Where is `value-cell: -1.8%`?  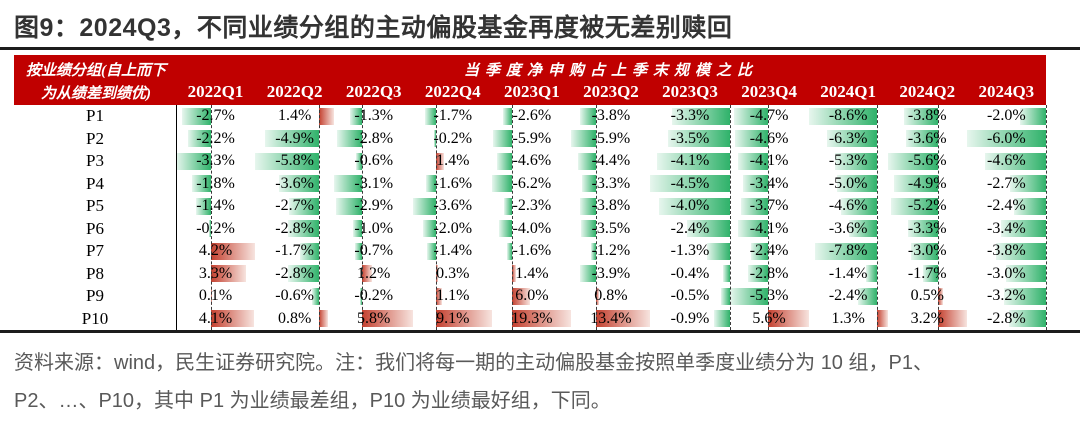 value-cell: -1.8% is located at coordinates (215, 184).